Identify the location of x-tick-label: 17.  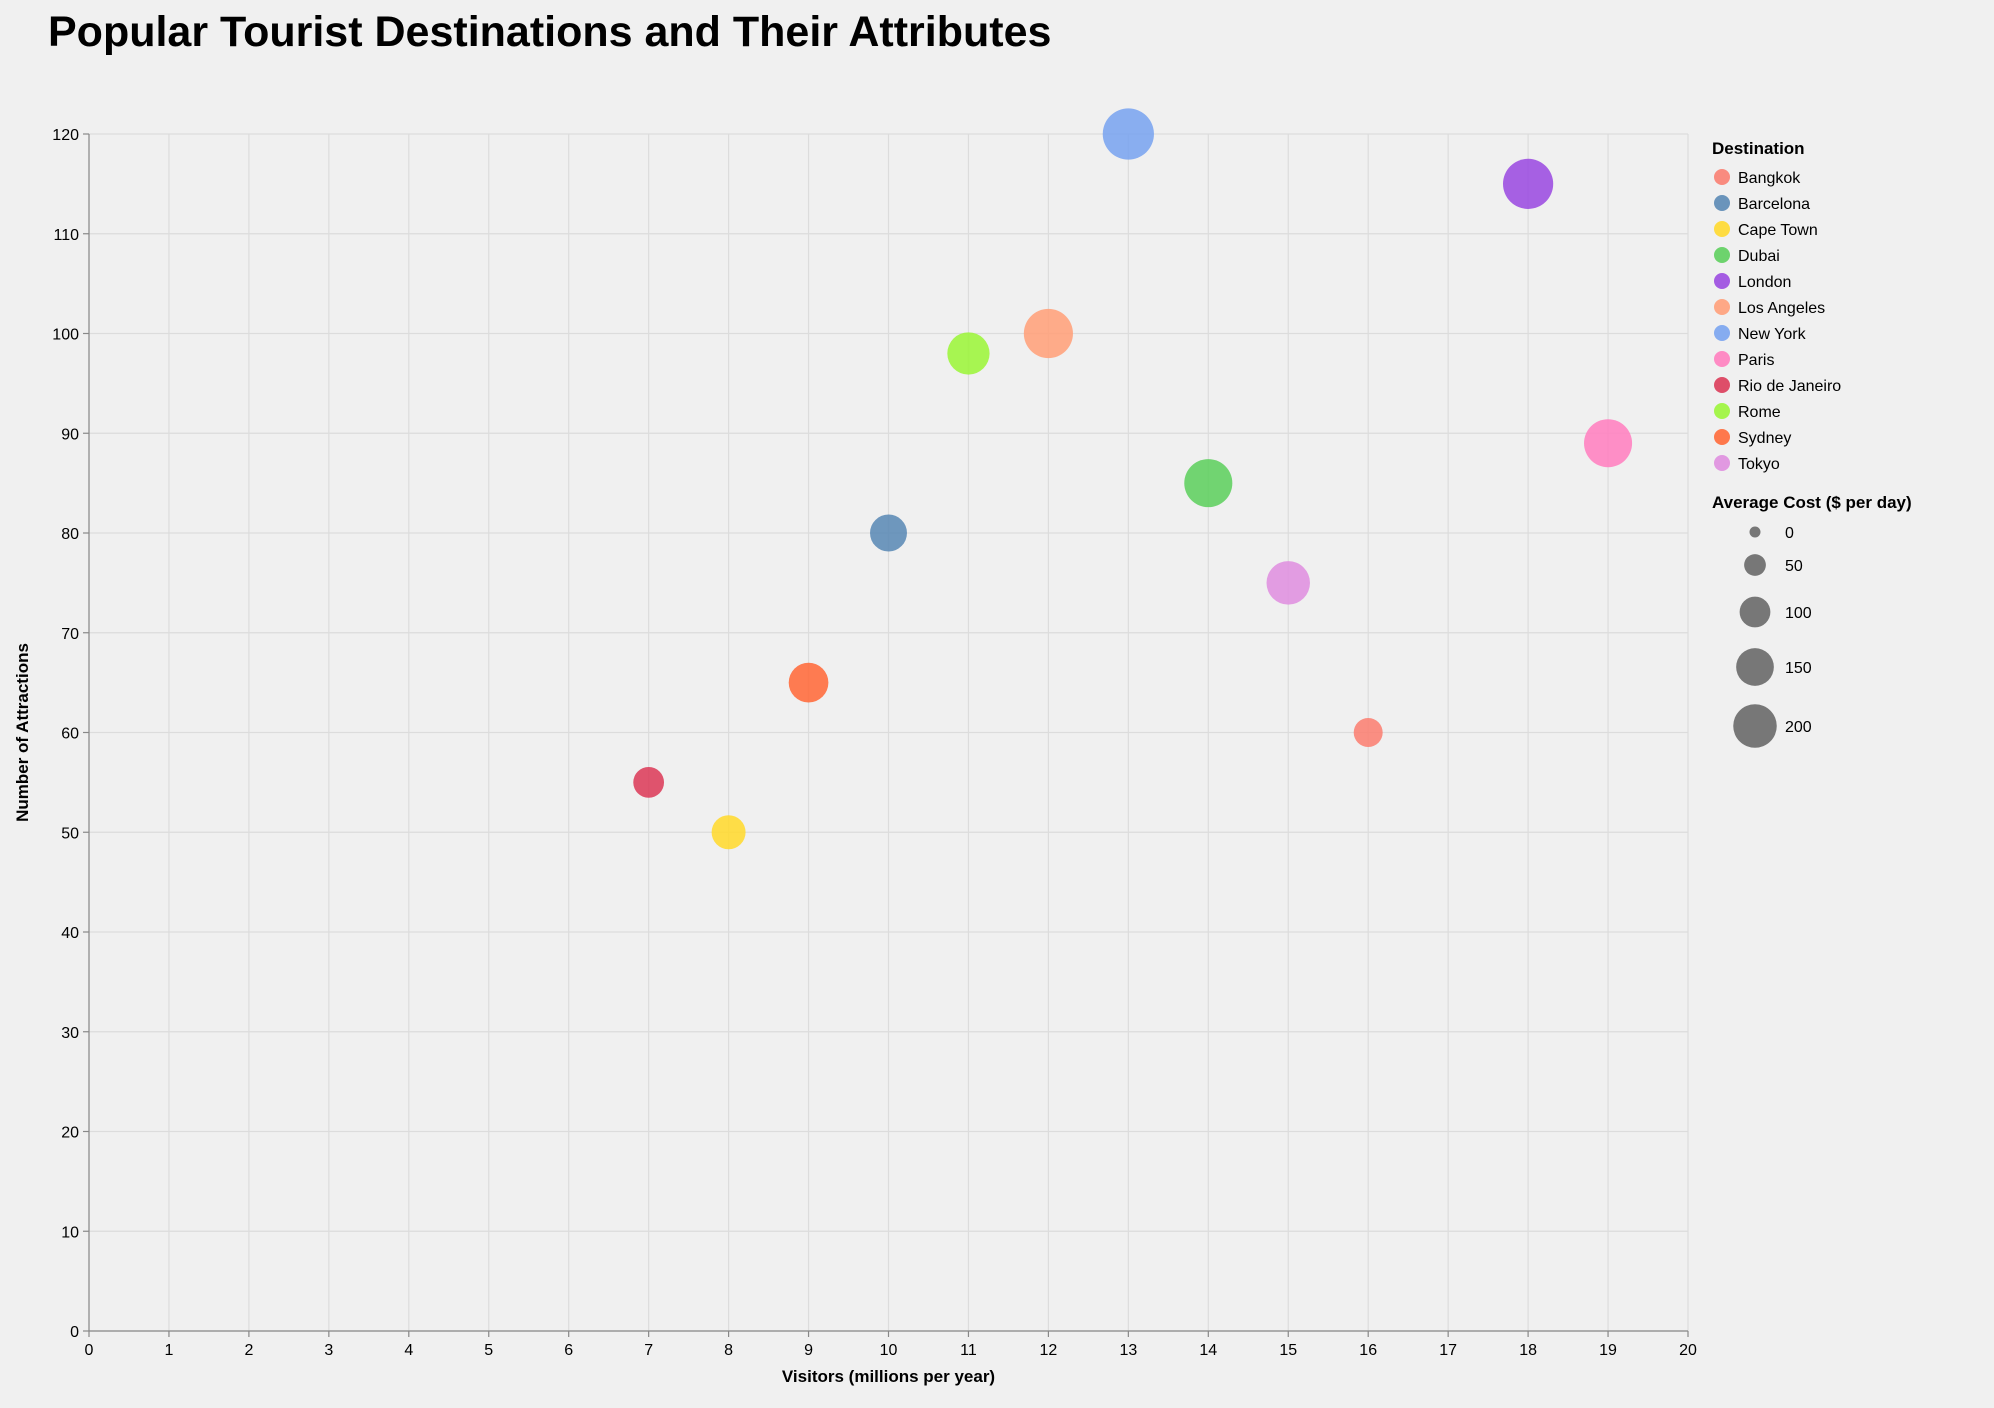
(1448, 1350).